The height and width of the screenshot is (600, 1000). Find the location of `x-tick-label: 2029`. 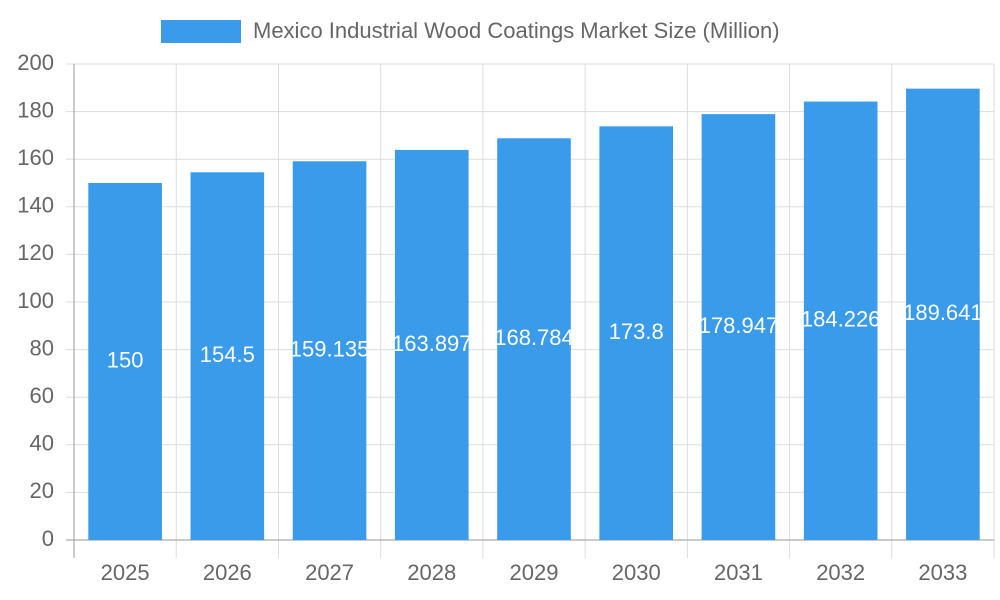

x-tick-label: 2029 is located at coordinates (534, 572).